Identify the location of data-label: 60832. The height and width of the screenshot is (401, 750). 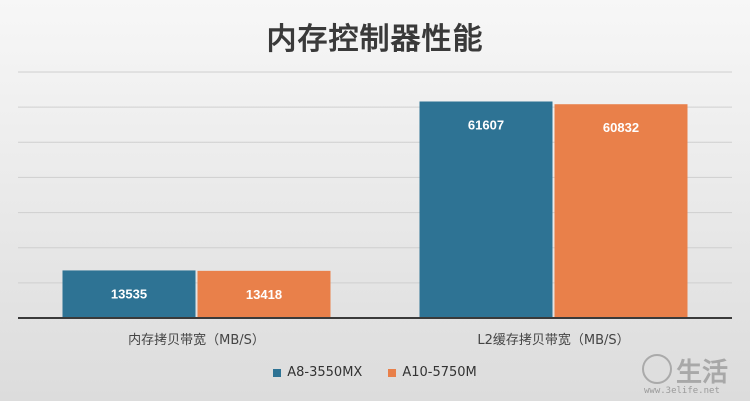
(621, 127).